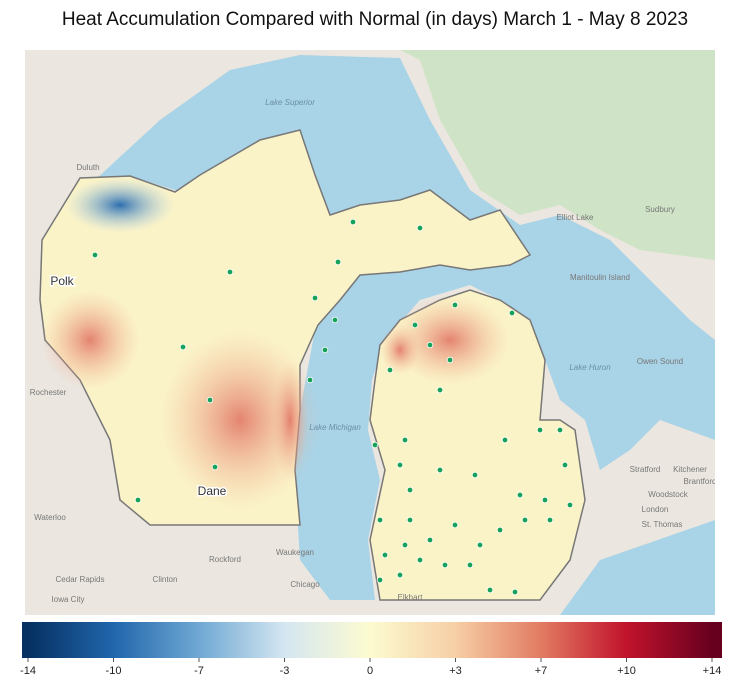 This screenshot has height=690, width=750. Describe the element at coordinates (120, 205) in the screenshot. I see `cold-area` at that location.